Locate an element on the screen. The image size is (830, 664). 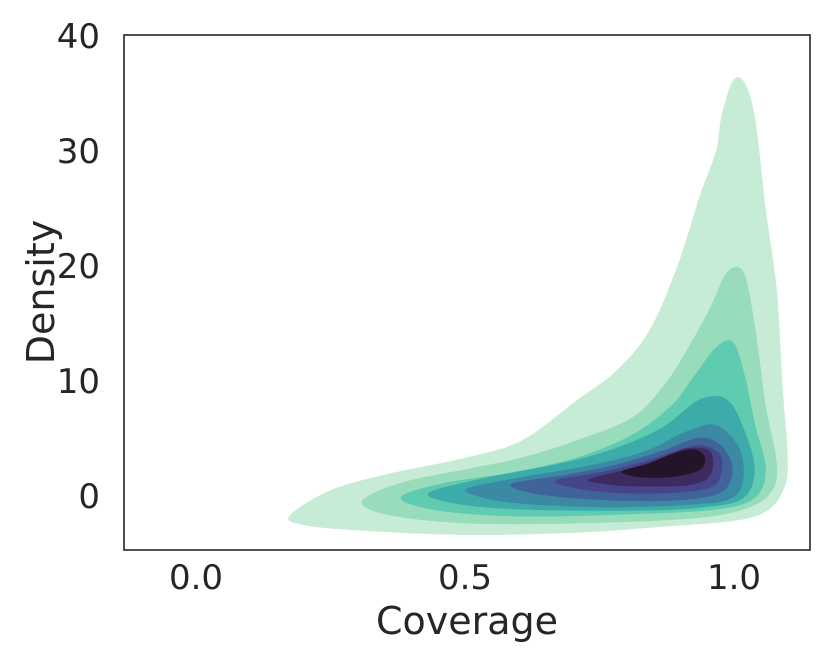
x-tick-label: 0.0 is located at coordinates (196, 578).